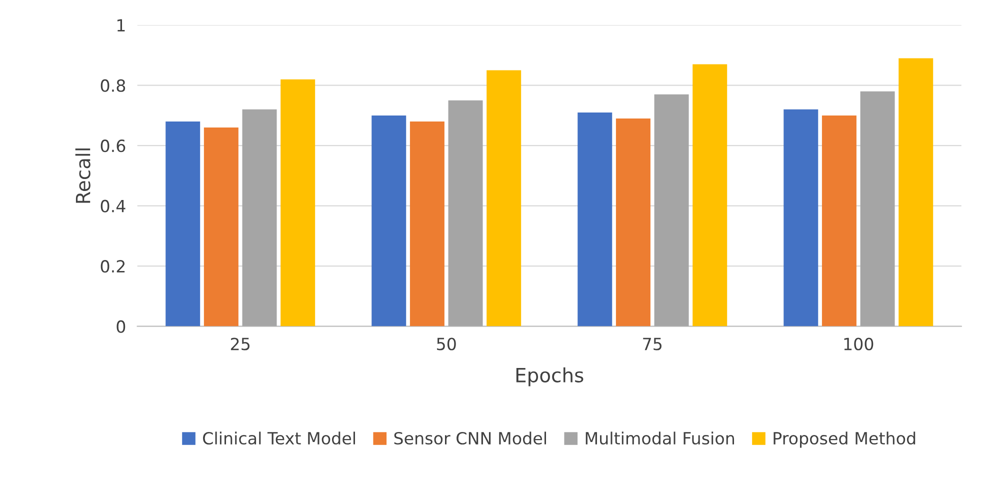  What do you see at coordinates (240, 344) in the screenshot?
I see `x-tick-label: 25` at bounding box center [240, 344].